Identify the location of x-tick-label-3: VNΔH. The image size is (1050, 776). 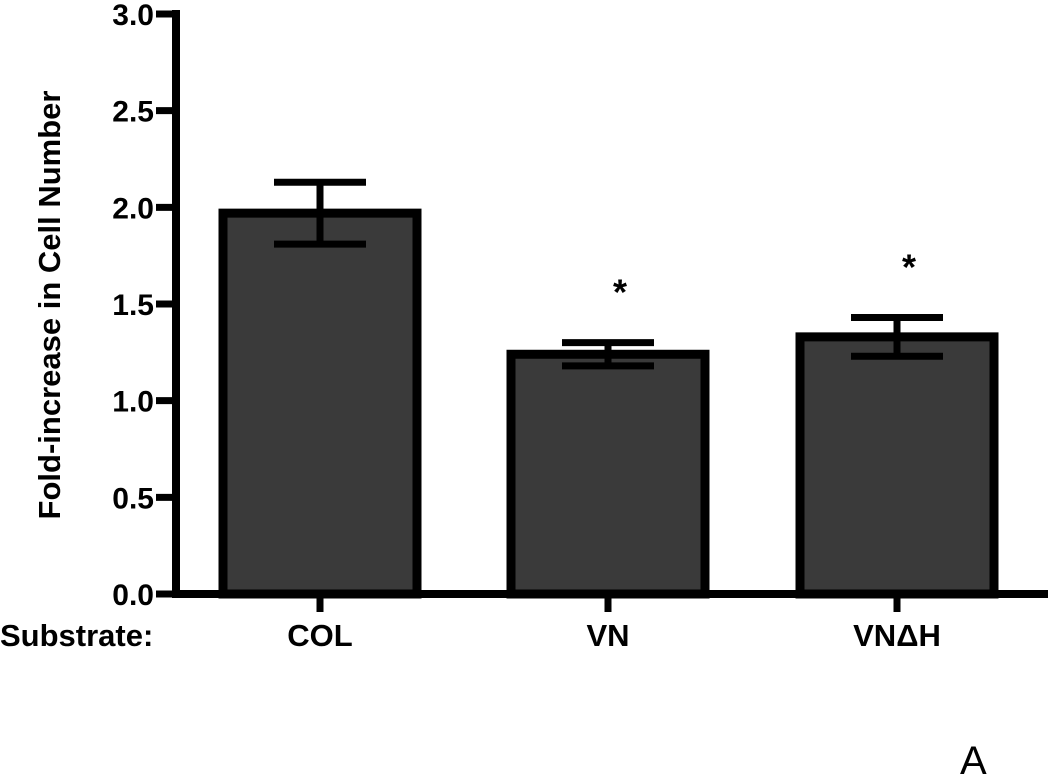
(897, 635).